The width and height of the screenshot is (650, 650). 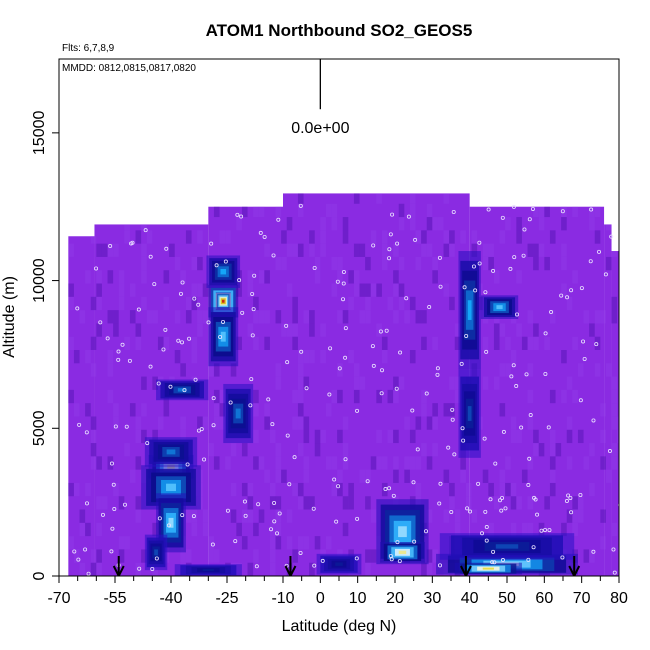 What do you see at coordinates (9, 317) in the screenshot?
I see `y-axis-label: Altitude (m)` at bounding box center [9, 317].